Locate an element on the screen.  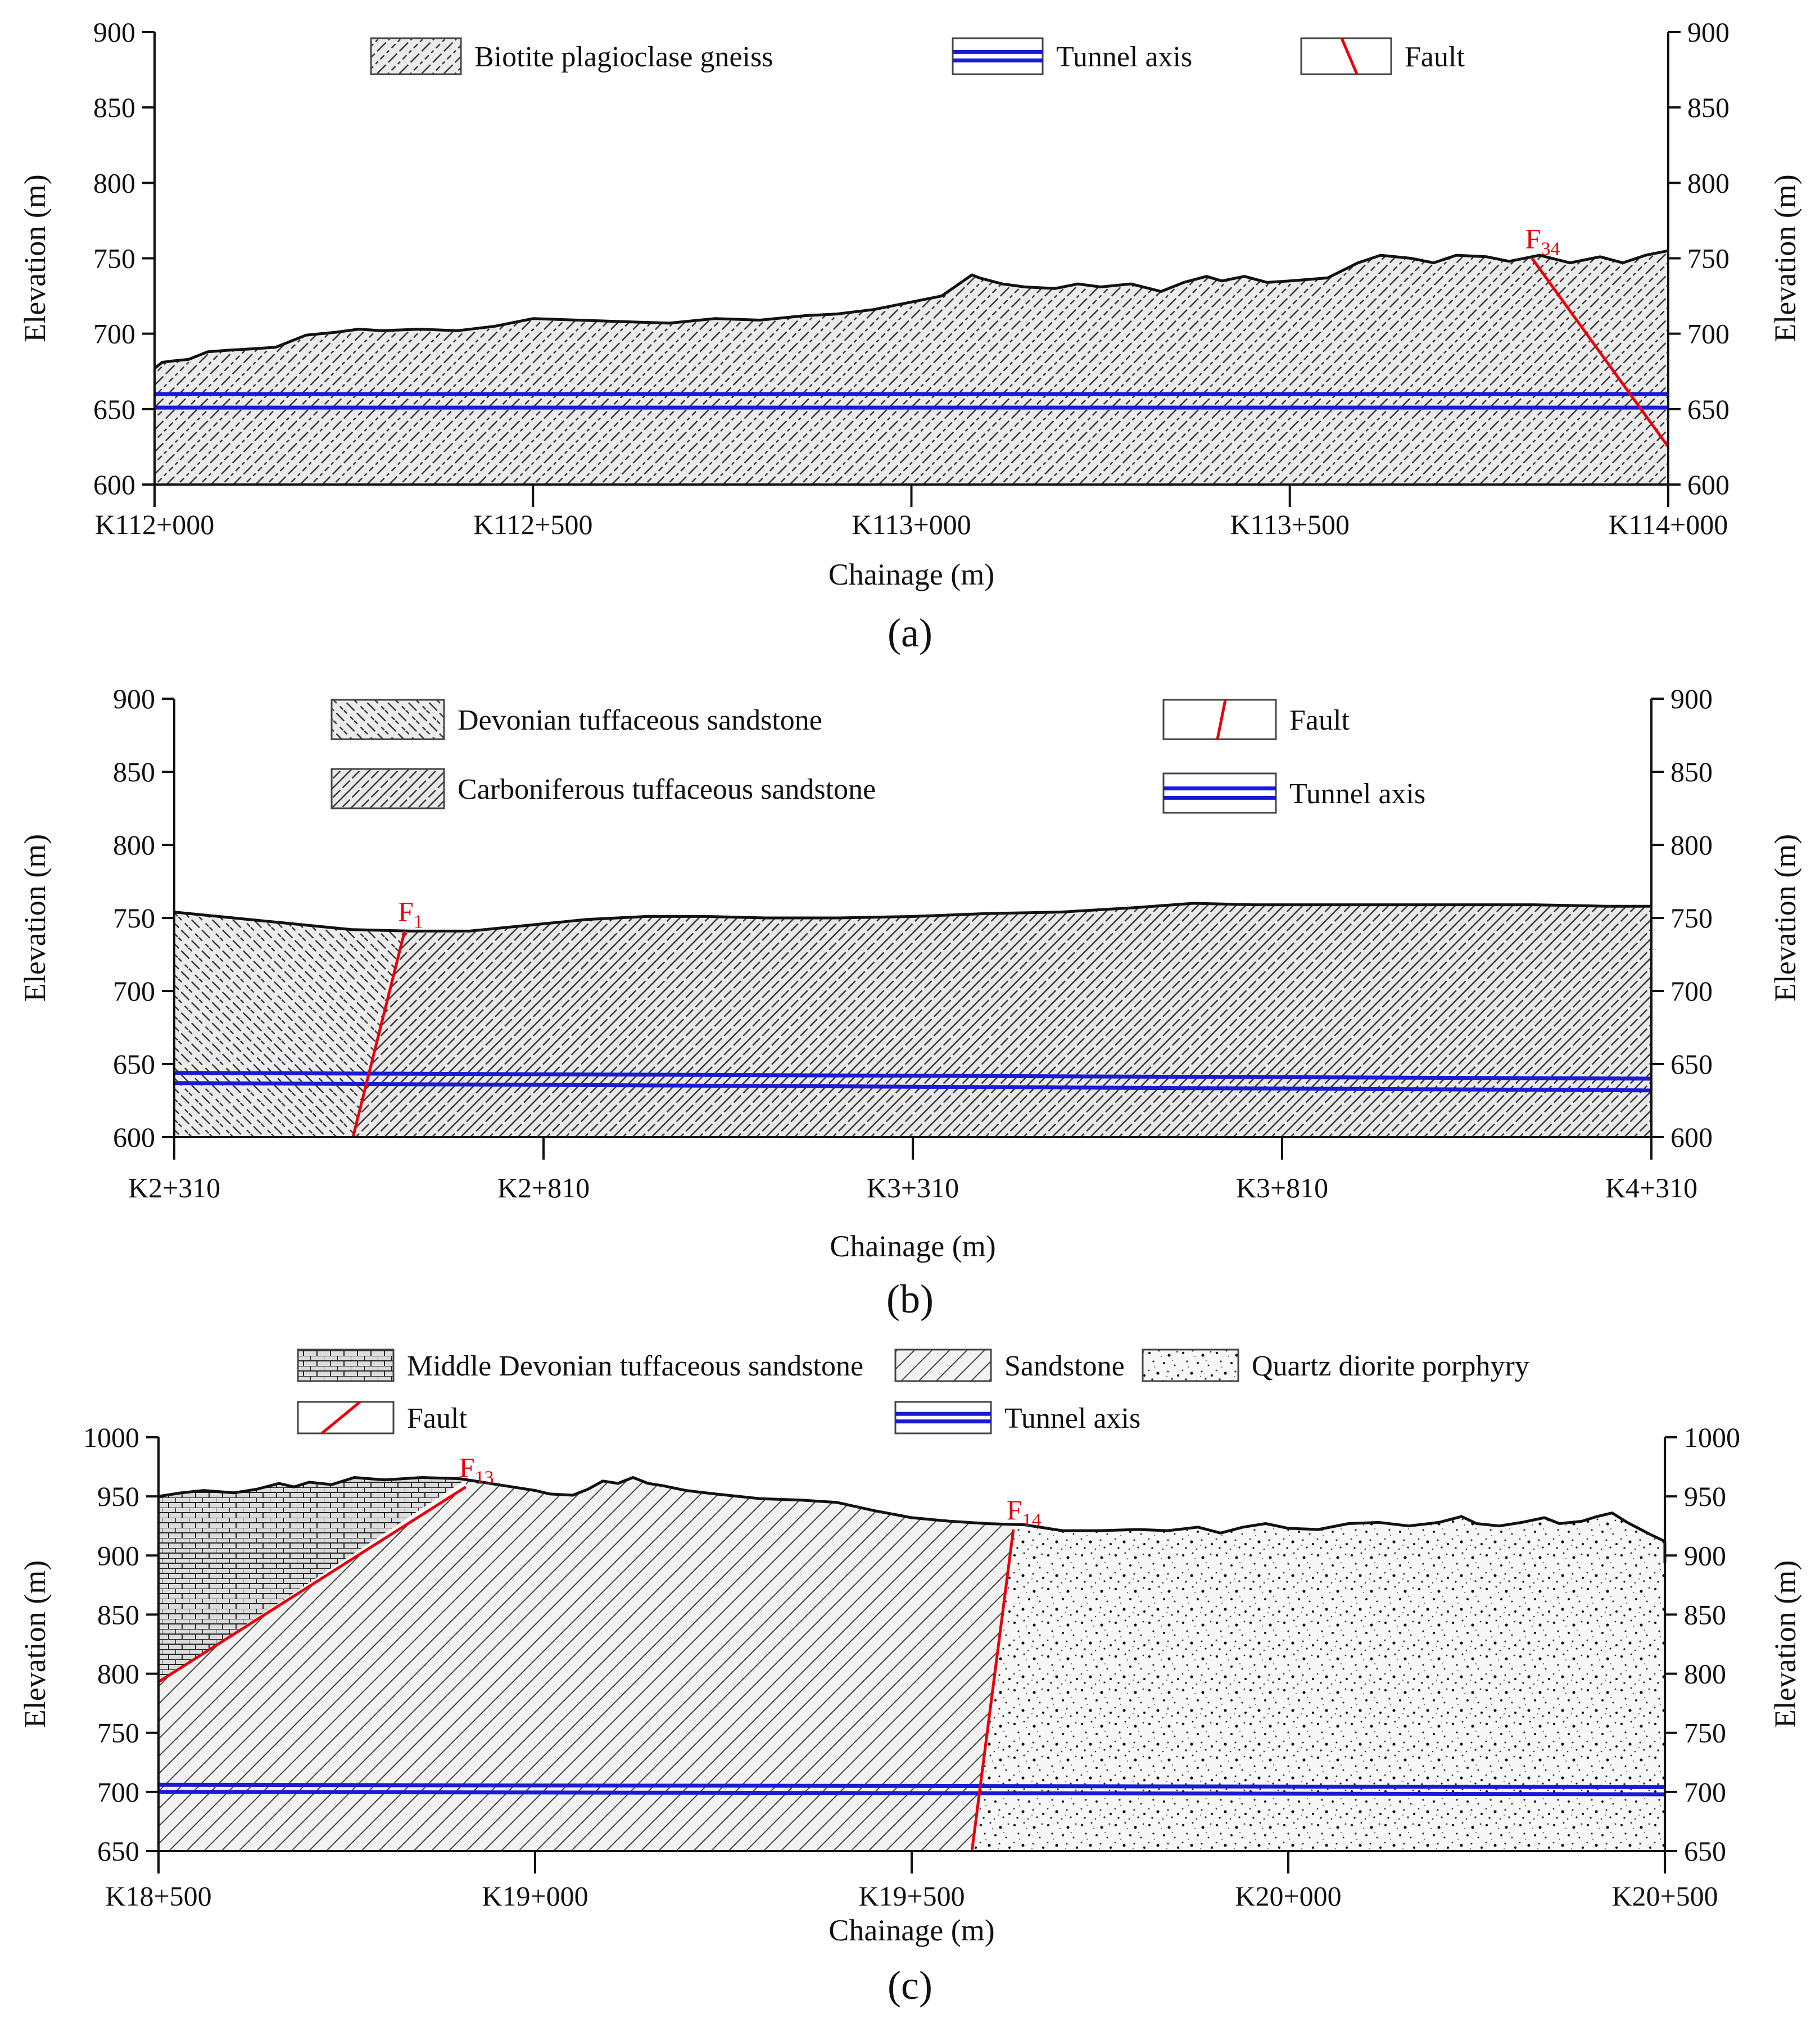
panel-label: (c) is located at coordinates (910, 1985).